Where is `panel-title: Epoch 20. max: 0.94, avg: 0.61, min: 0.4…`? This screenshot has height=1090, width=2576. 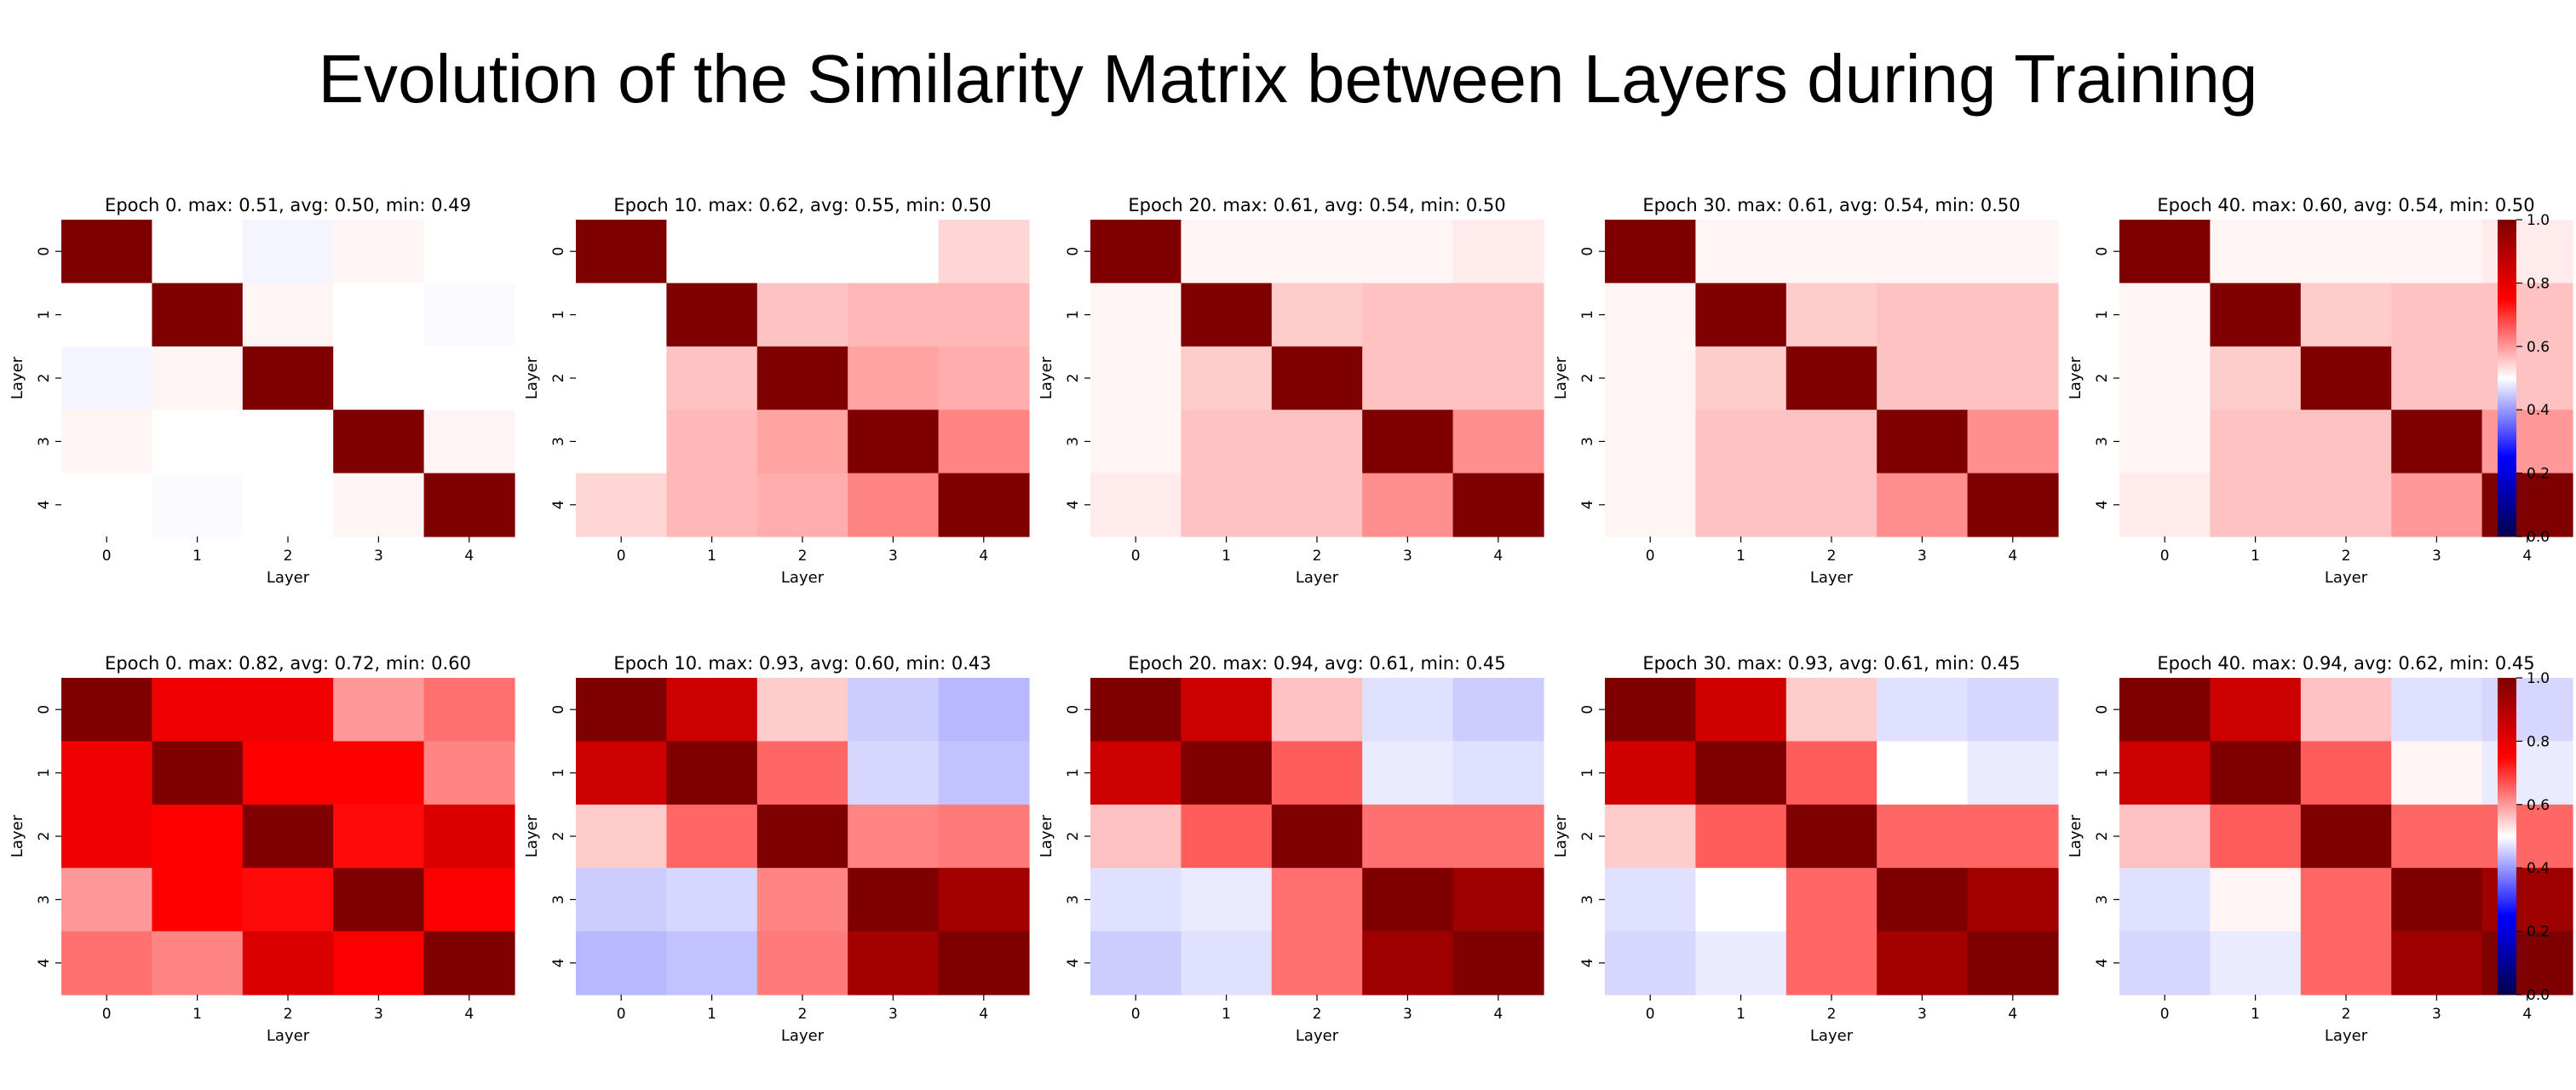 panel-title: Epoch 20. max: 0.94, avg: 0.61, min: 0.4… is located at coordinates (1316, 663).